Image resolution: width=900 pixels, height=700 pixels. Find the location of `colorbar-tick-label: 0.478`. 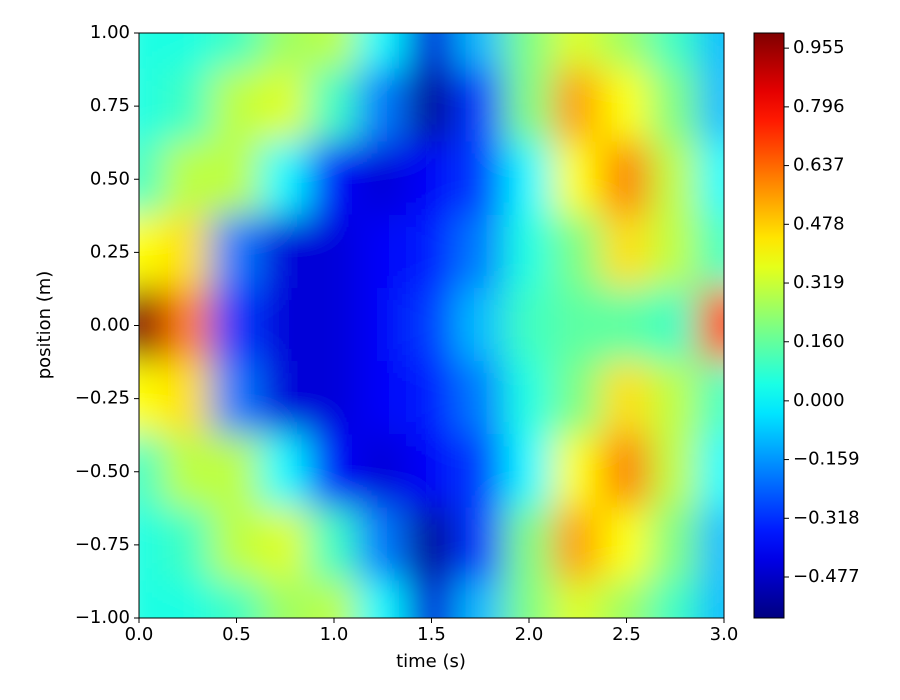

colorbar-tick-label: 0.478 is located at coordinates (819, 223).